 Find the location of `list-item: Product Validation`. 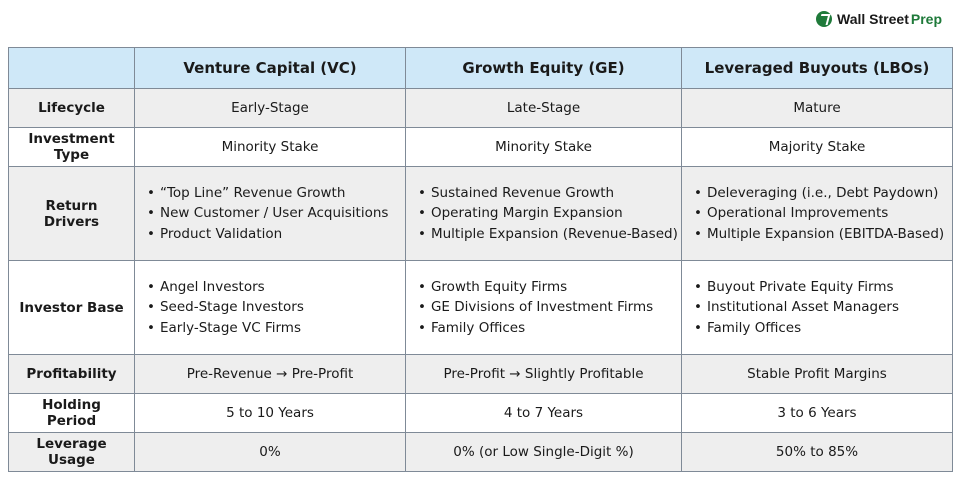

list-item: Product Validation is located at coordinates (272, 234).